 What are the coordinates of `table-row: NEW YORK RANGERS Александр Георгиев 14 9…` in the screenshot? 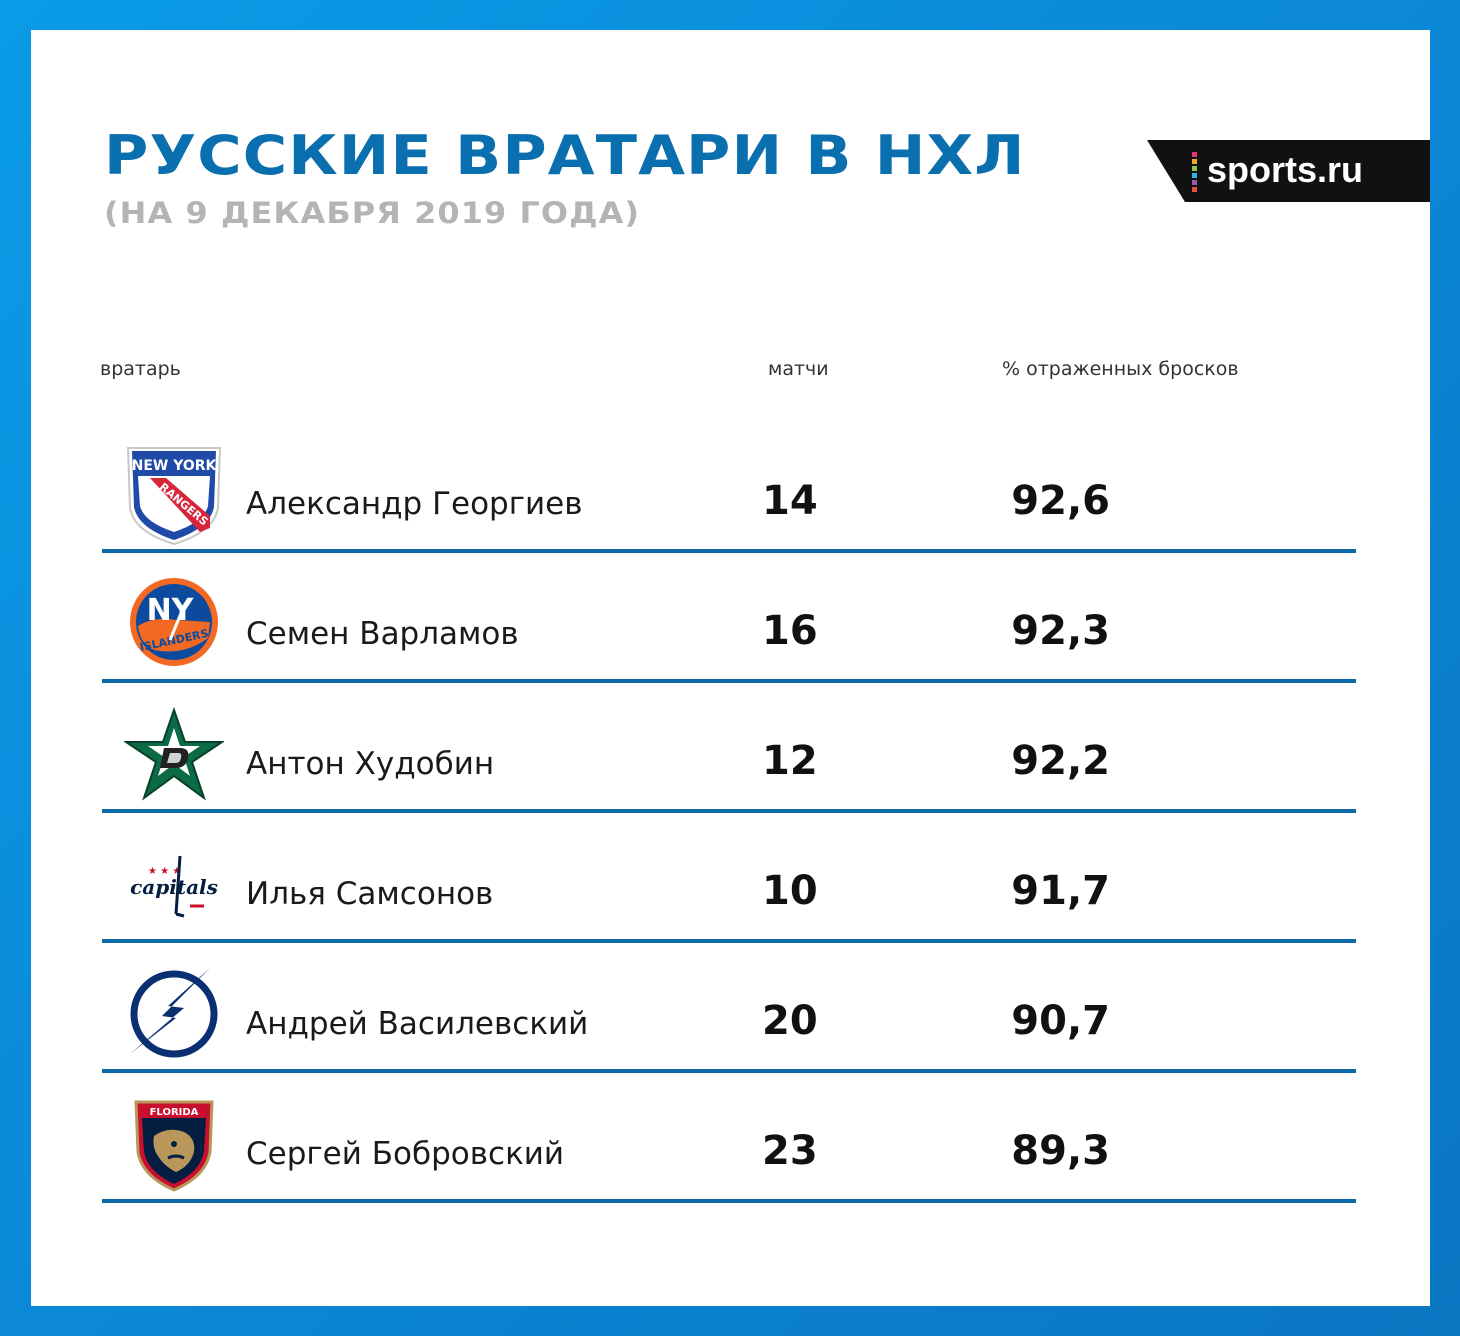 It's located at (729, 511).